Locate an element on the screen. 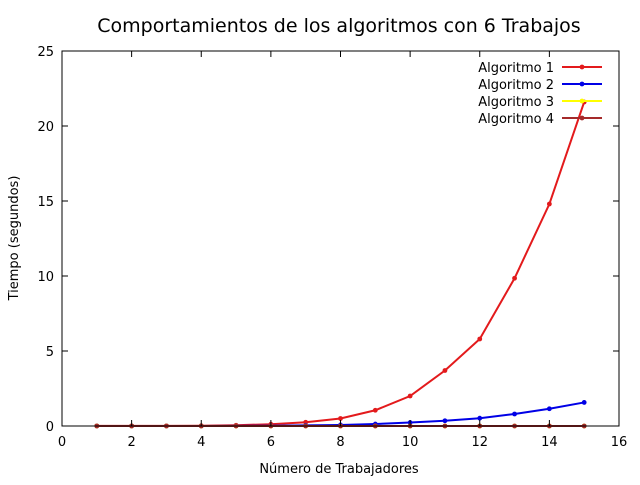 The height and width of the screenshot is (485, 640). y-tick-label: 5 is located at coordinates (50, 352).